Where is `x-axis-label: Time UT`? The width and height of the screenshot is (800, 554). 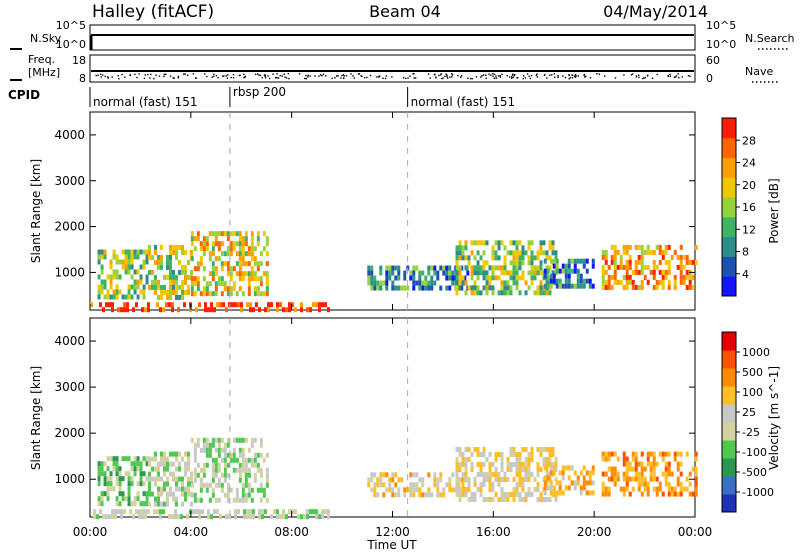
x-axis-label: Time UT is located at coordinates (391, 545).